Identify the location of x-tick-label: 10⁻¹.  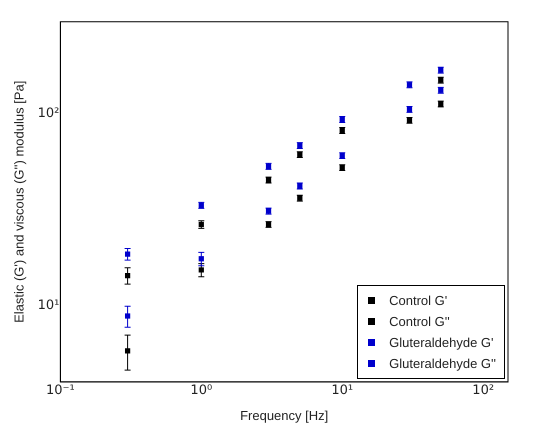
(60, 390).